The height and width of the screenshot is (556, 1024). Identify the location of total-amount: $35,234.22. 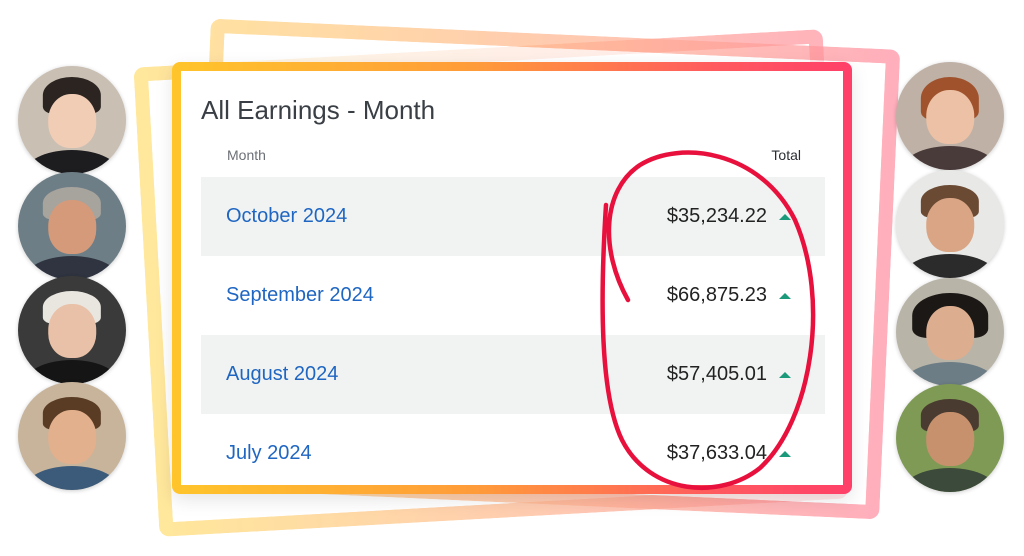
(716, 216).